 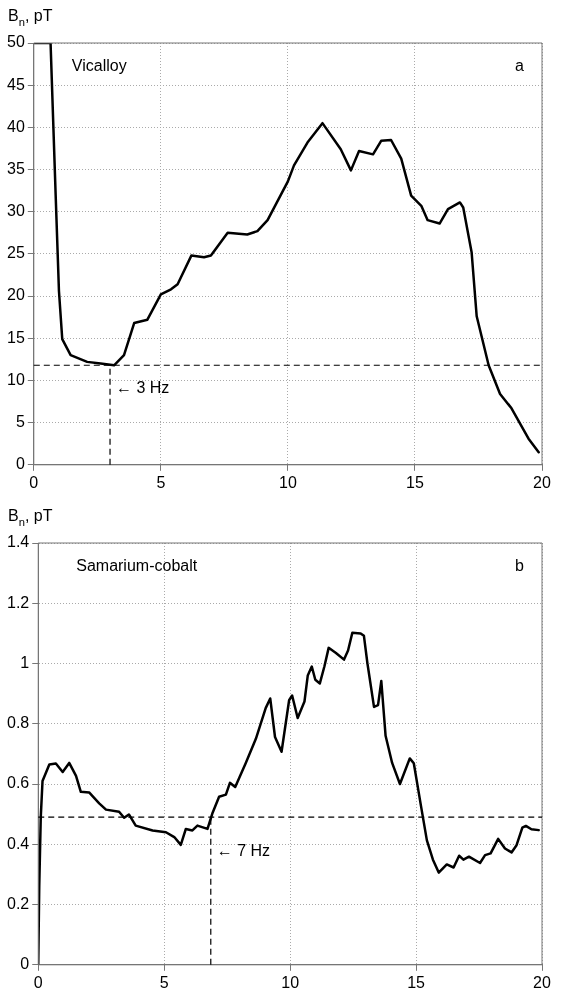 What do you see at coordinates (38, 982) in the screenshot?
I see `x-tick-label: 0` at bounding box center [38, 982].